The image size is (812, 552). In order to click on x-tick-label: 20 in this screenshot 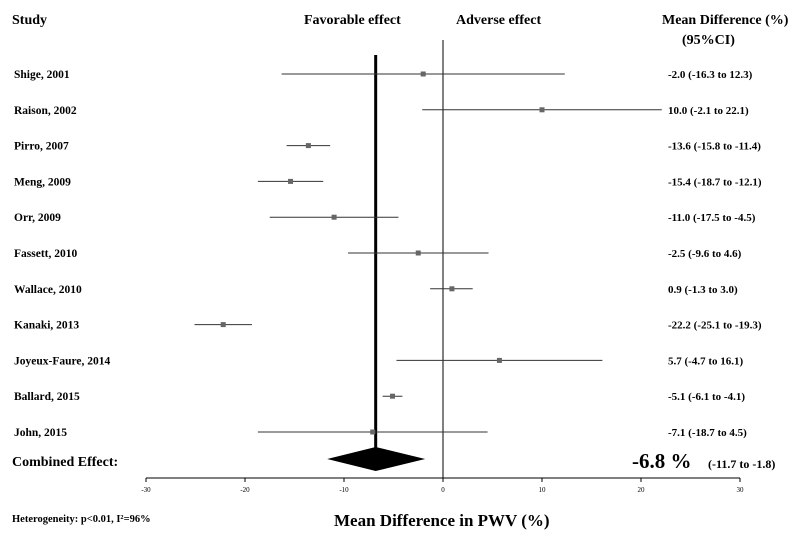, I will do `click(642, 490)`.